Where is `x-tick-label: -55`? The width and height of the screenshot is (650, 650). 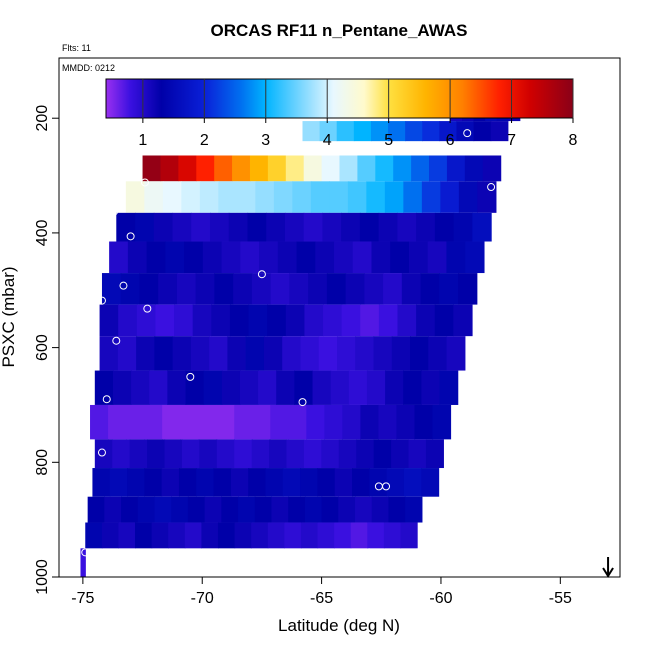
x-tick-label: -55 is located at coordinates (560, 598).